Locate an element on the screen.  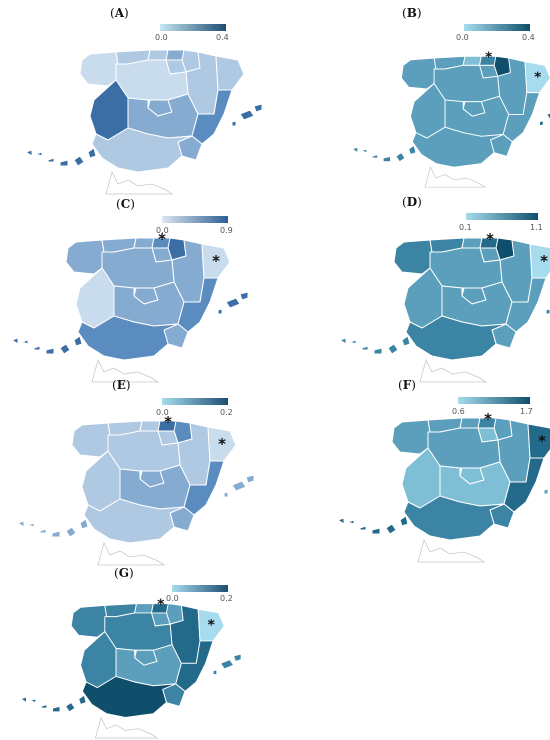
panel-letter-text: G is located at coordinates (123, 573).